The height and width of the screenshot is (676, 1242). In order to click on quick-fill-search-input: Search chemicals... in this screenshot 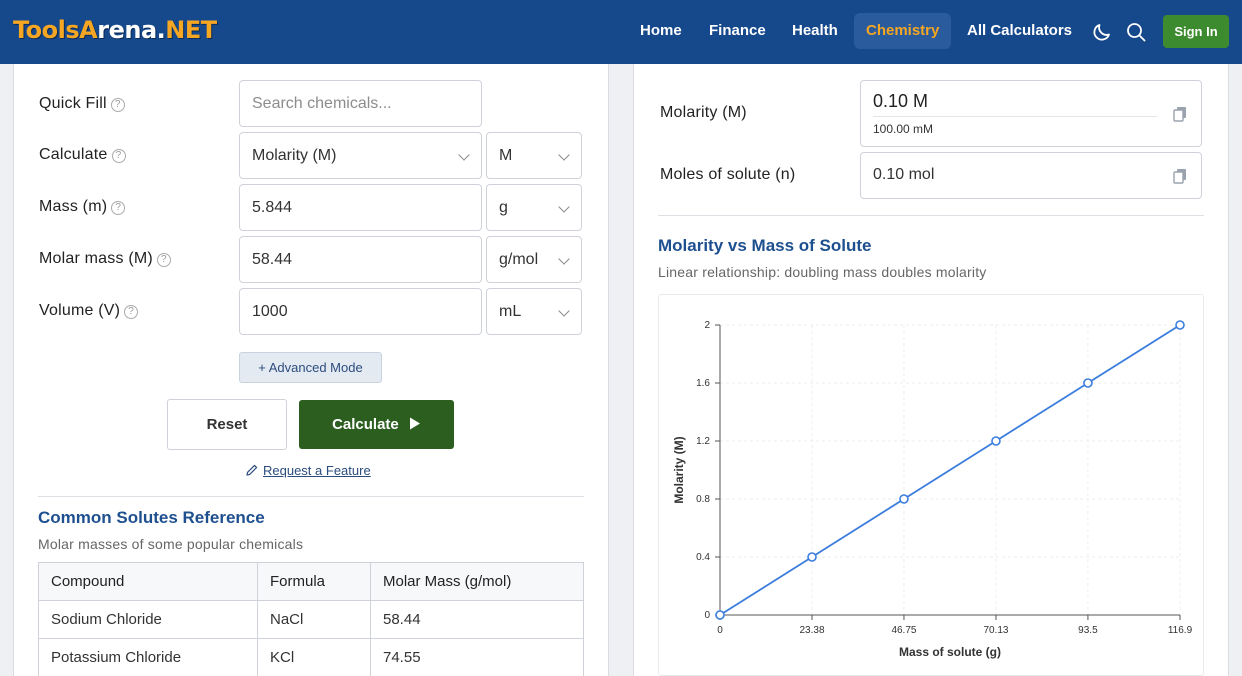, I will do `click(360, 103)`.